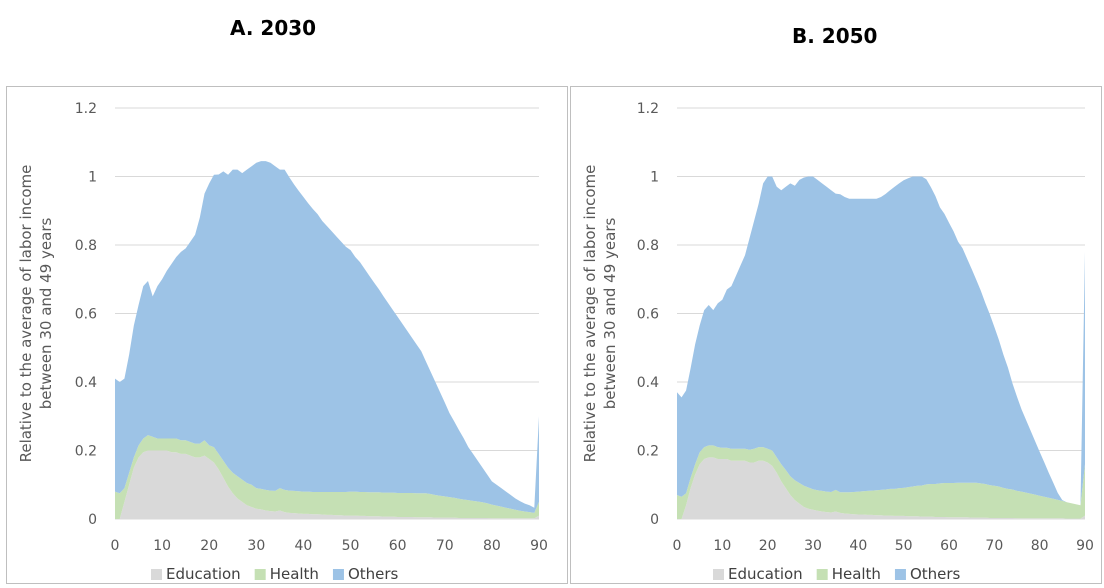  Describe the element at coordinates (273, 28) in the screenshot. I see `chart-a-title: A. 2030` at that location.